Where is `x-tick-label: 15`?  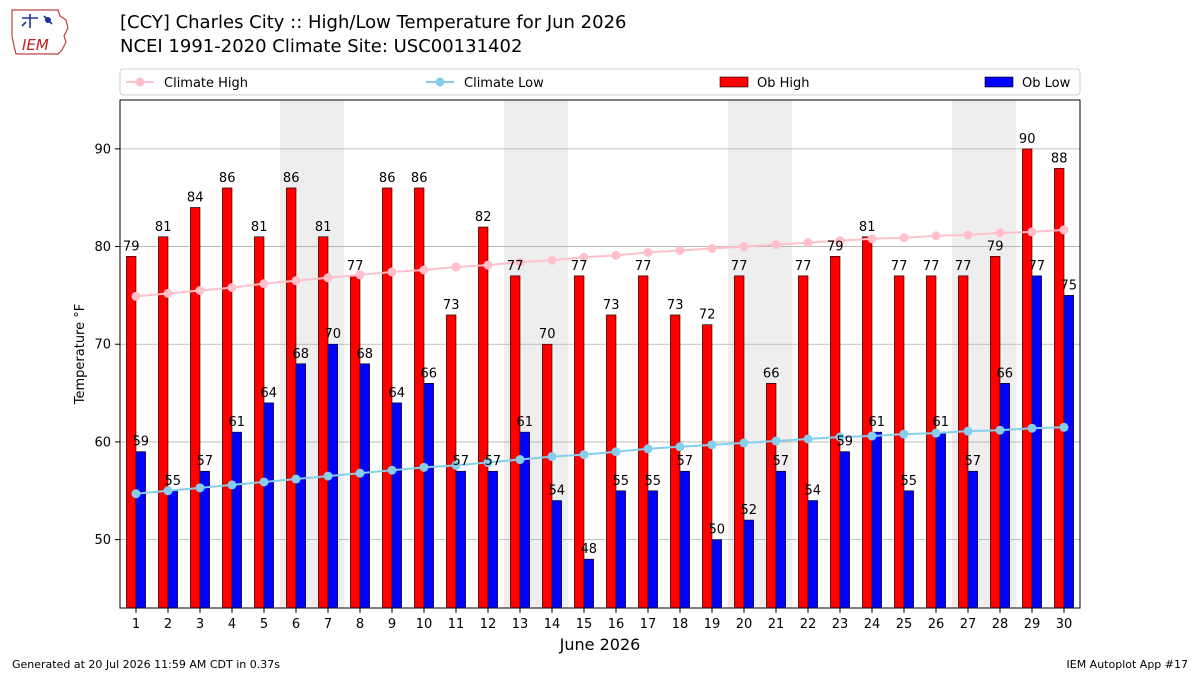
x-tick-label: 15 is located at coordinates (584, 624).